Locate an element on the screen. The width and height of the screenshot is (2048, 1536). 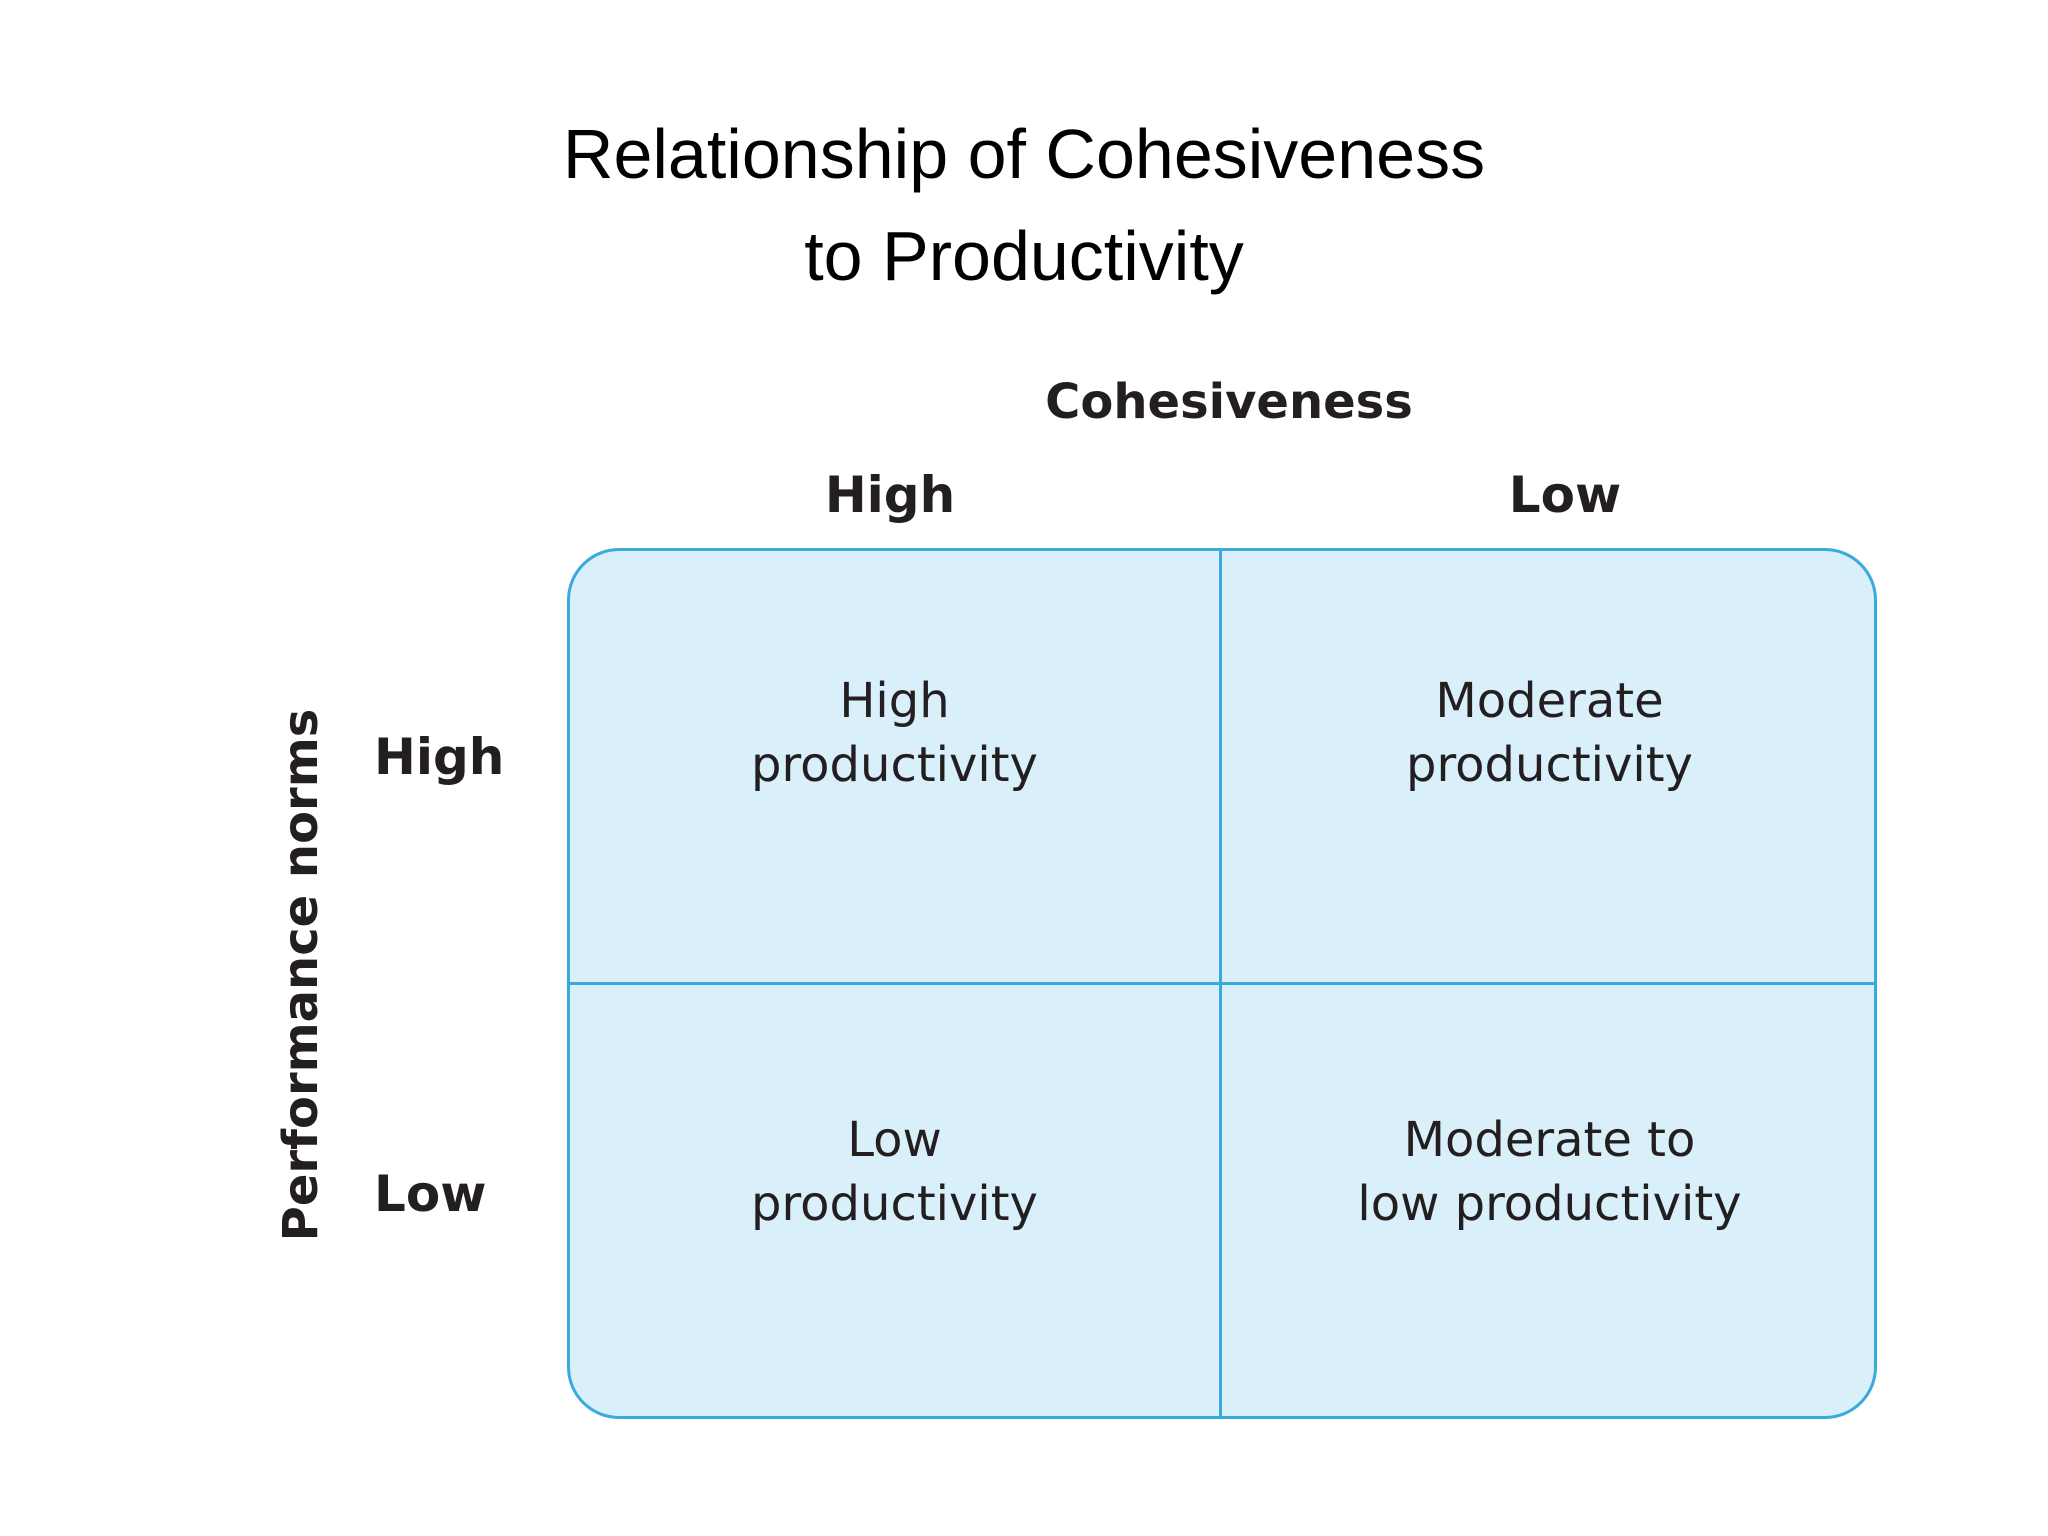
cell-text-line-1: Moderate is located at coordinates (1549, 700).